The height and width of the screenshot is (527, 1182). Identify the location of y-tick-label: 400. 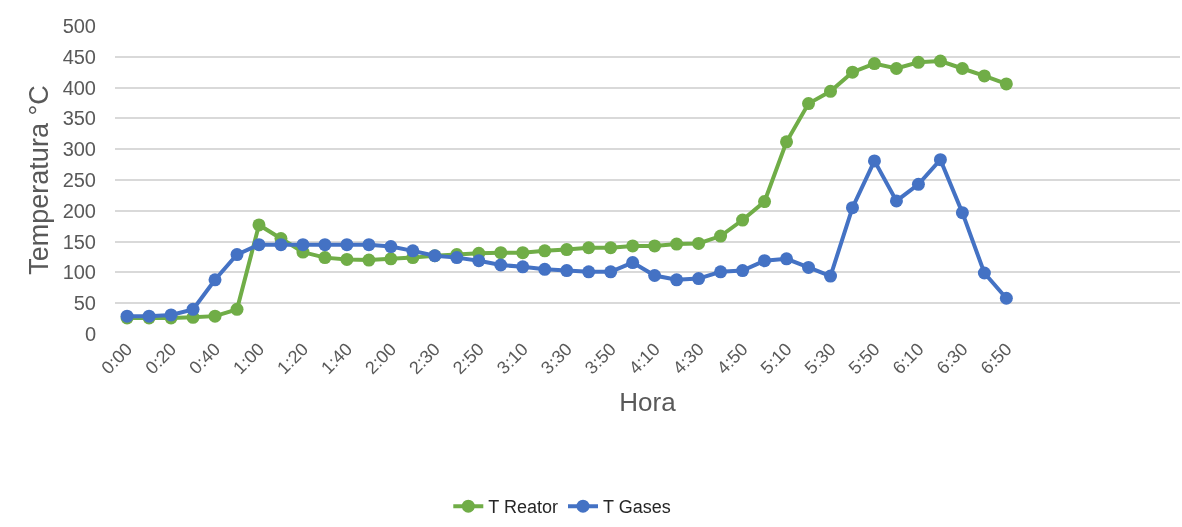
(79, 87).